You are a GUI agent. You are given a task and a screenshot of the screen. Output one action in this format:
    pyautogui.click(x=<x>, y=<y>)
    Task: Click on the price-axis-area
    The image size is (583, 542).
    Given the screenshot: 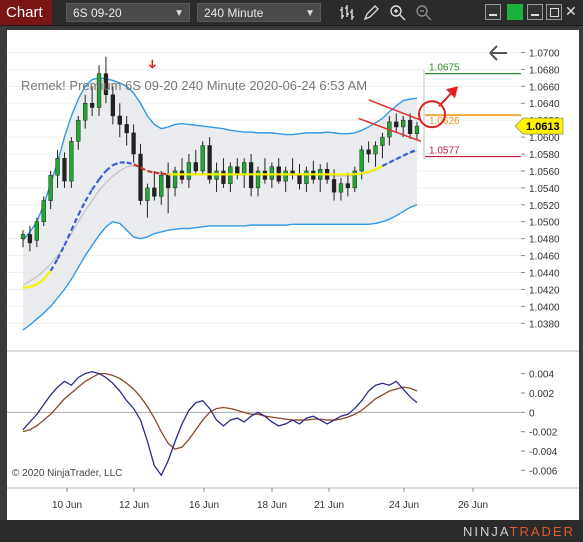 What is the action you would take?
    pyautogui.click(x=550, y=259)
    